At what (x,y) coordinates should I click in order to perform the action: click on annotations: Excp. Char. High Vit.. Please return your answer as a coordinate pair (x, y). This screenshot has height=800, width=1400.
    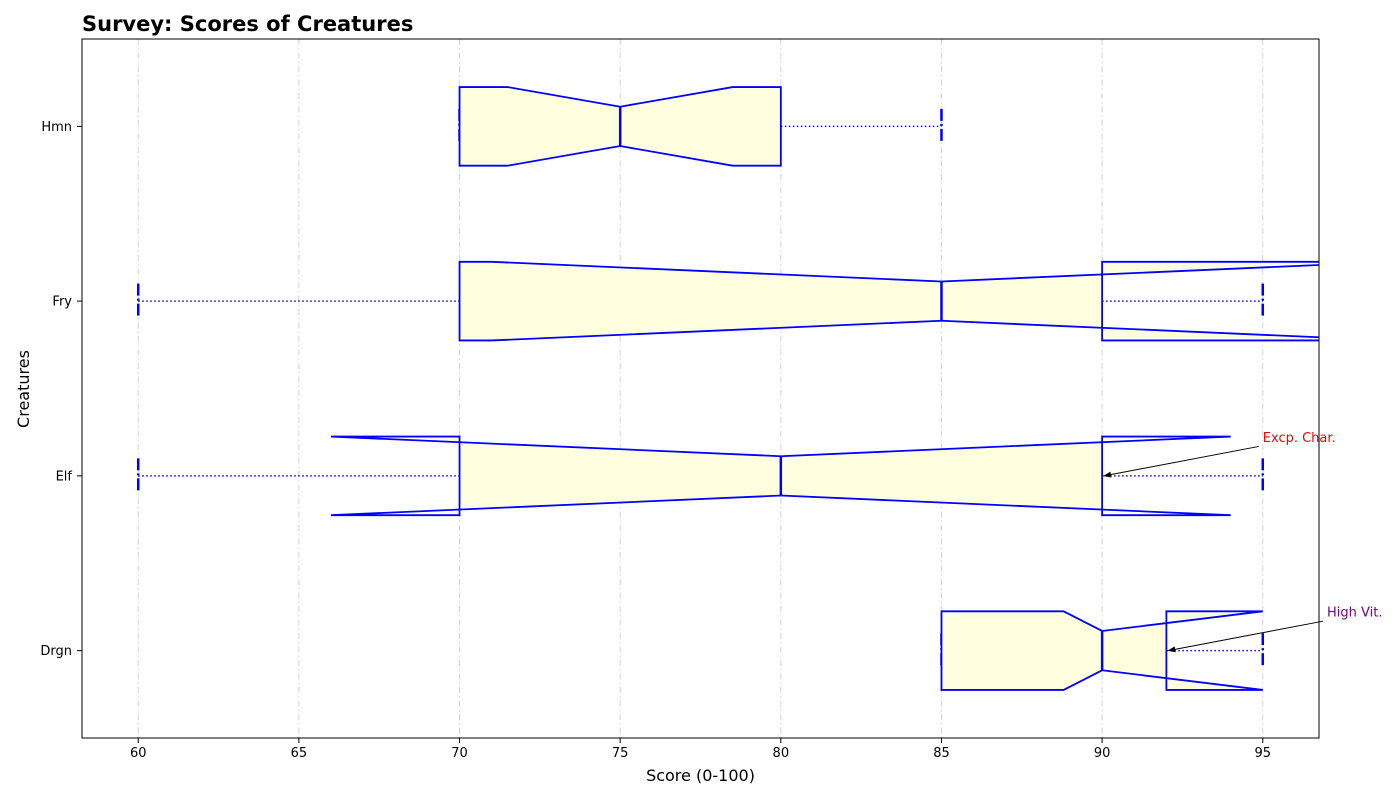
    Looking at the image, I should click on (1243, 542).